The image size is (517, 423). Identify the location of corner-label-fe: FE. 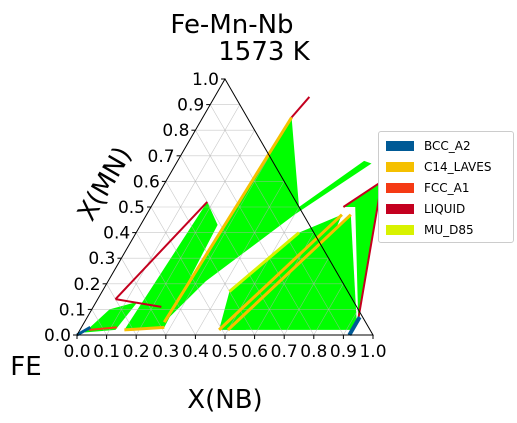
(25, 367).